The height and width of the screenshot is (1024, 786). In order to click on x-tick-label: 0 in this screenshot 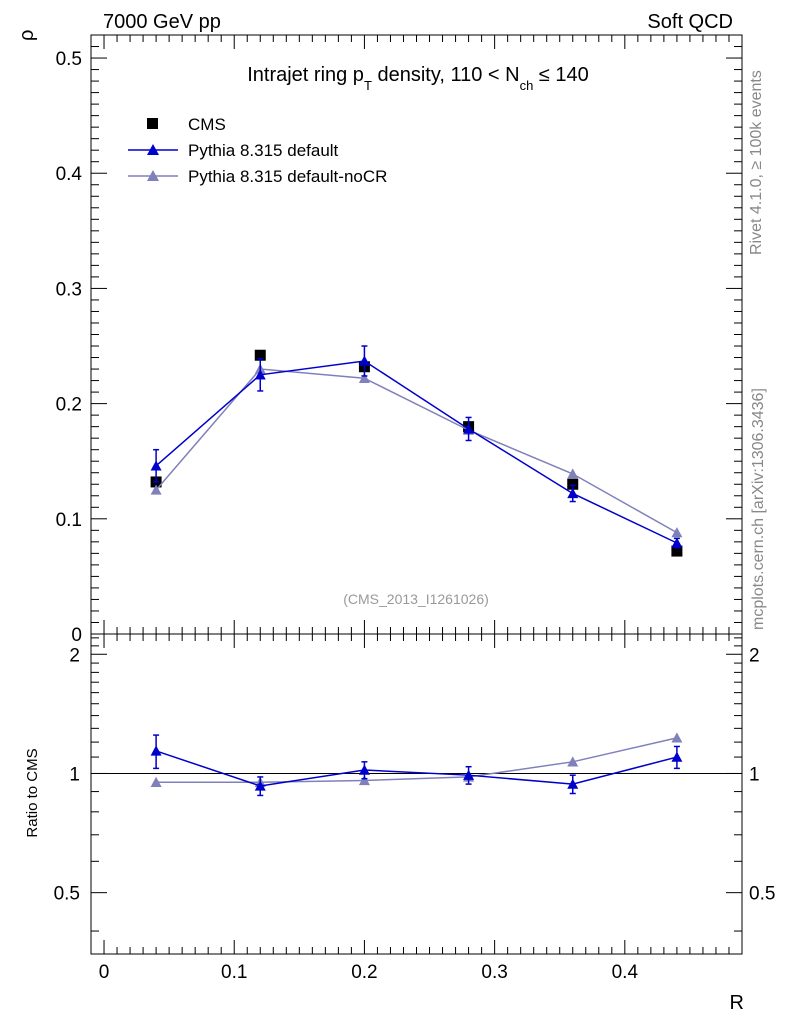, I will do `click(104, 972)`.